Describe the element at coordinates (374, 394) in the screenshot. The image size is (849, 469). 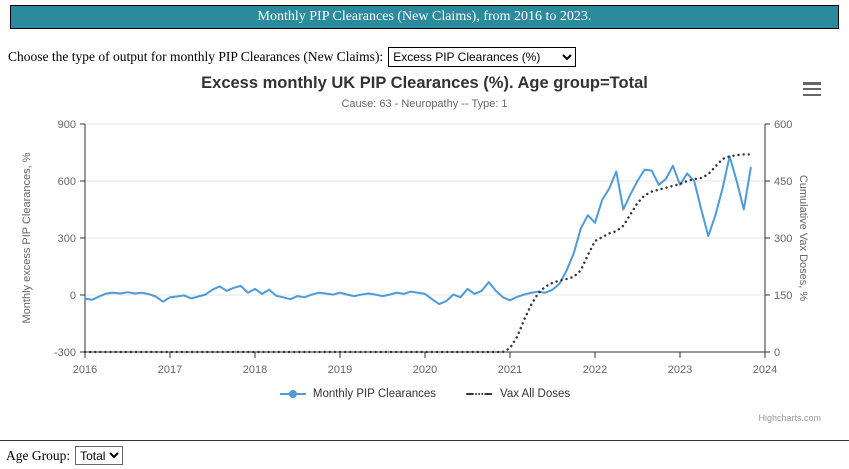
I see `legend-label: Monthly PIP Clearances` at that location.